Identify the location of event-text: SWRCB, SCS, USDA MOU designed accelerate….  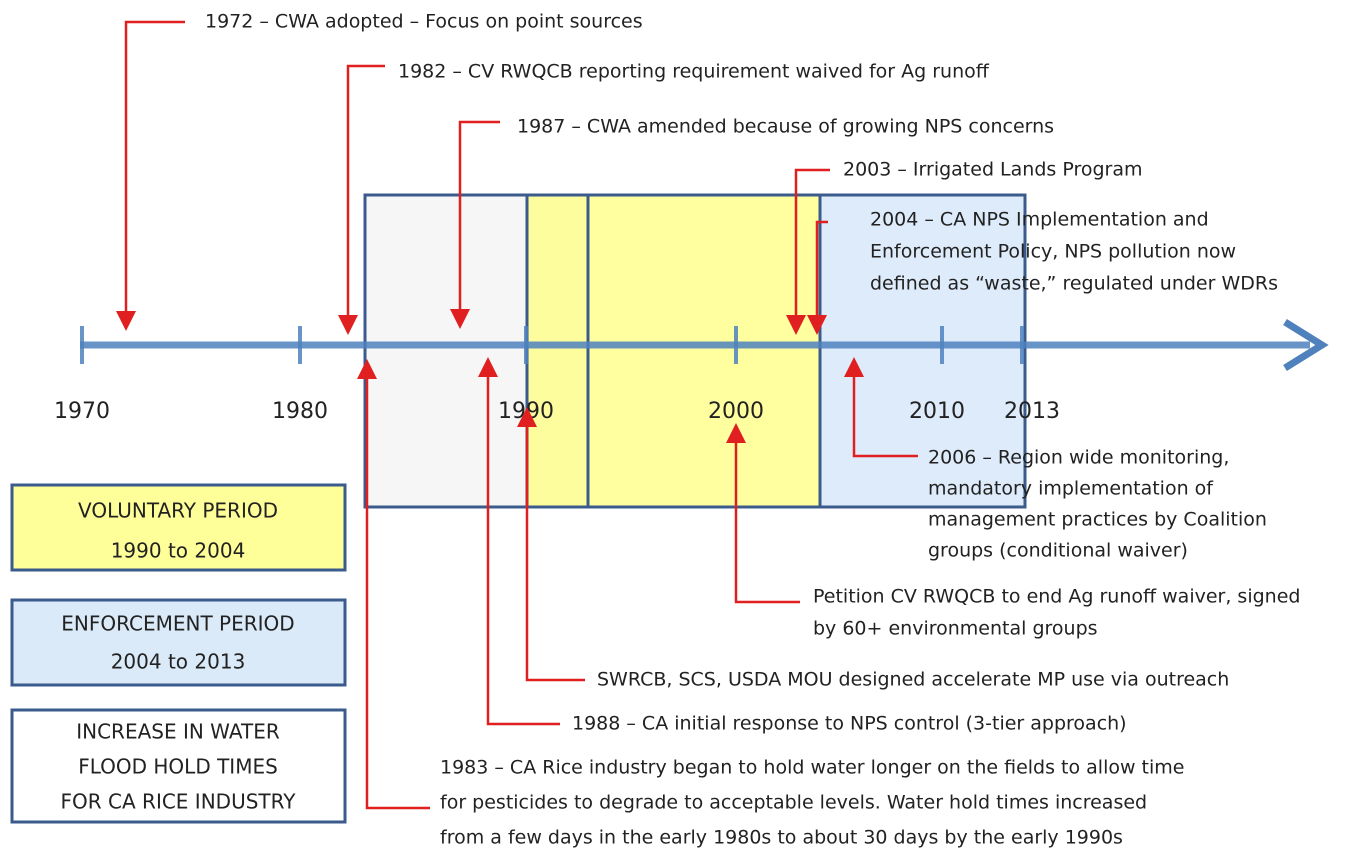
(913, 680).